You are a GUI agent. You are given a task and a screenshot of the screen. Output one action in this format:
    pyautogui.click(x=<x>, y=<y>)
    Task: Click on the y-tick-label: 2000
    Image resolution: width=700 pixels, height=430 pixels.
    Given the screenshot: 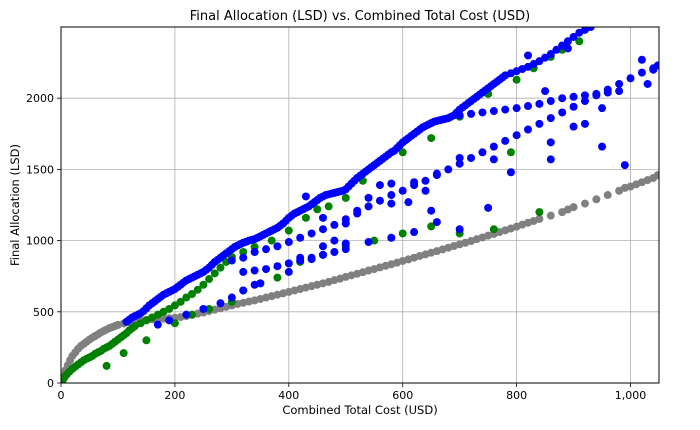 What is the action you would take?
    pyautogui.click(x=40, y=98)
    